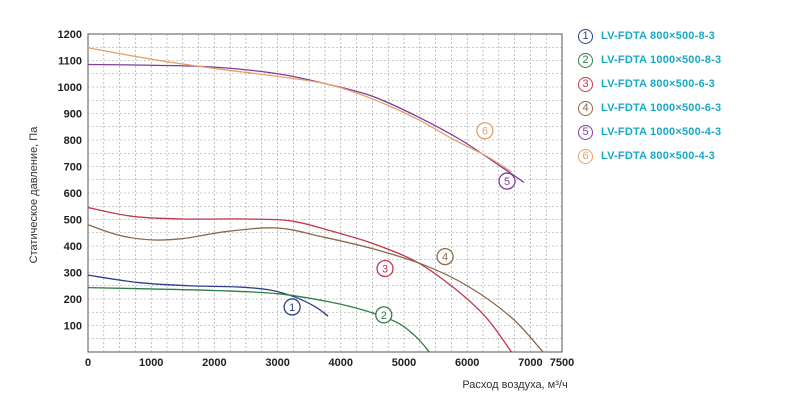 This screenshot has width=787, height=400. I want to click on legend-item: 2 LV-FDTA 1000×500-8-3, so click(680, 60).